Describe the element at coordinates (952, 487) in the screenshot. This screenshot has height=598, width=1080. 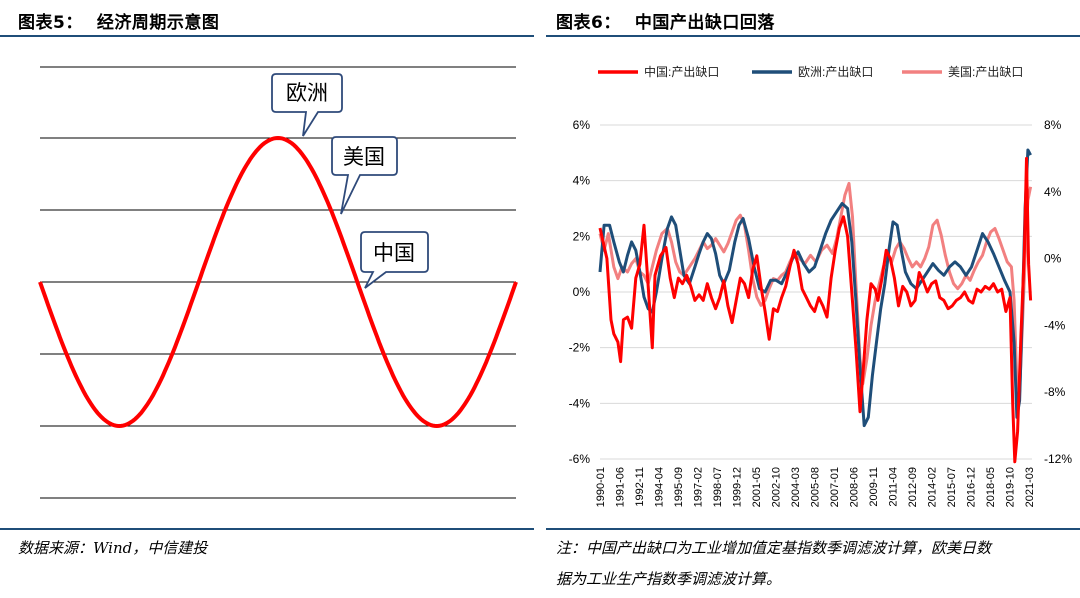
I see `x-tick-label: 2015-07` at that location.